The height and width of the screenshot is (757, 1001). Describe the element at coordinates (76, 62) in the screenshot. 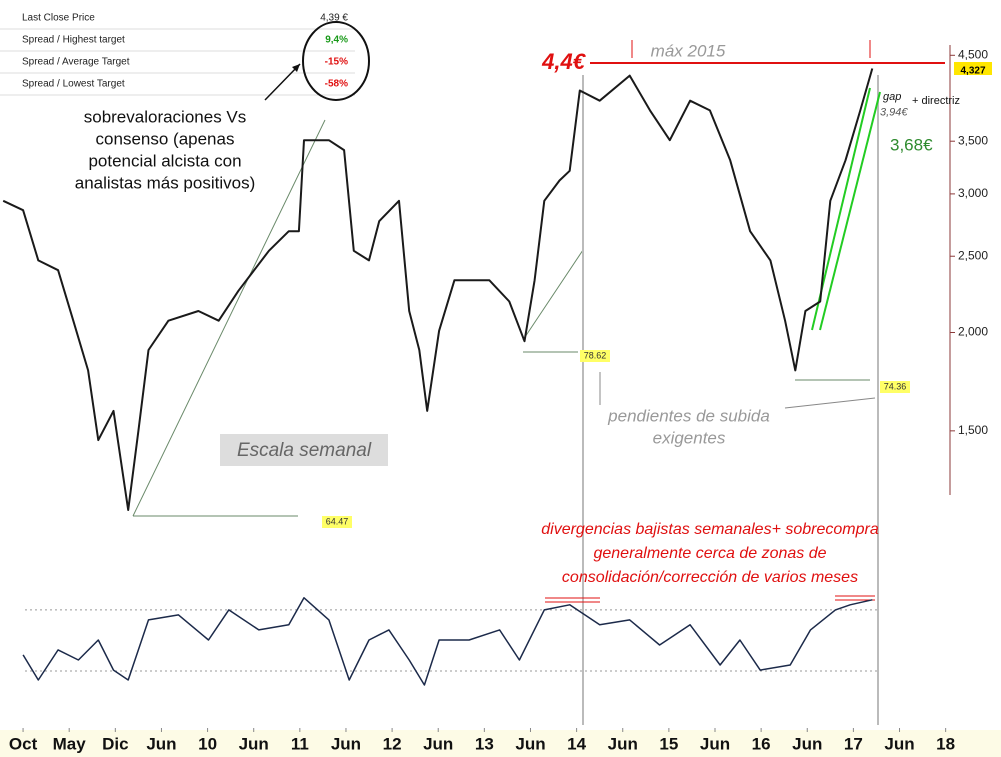

I see `row-label: Spread / Average Target` at that location.